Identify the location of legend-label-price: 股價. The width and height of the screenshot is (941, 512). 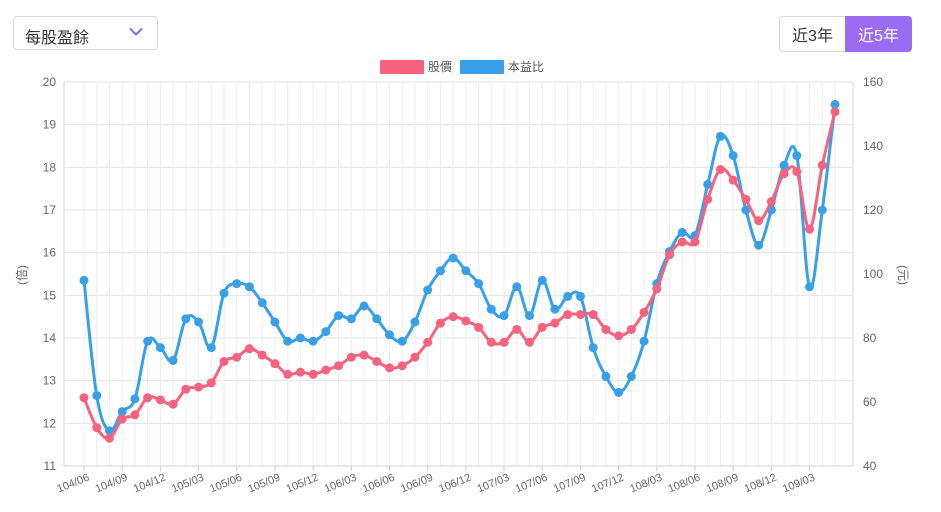
(440, 67).